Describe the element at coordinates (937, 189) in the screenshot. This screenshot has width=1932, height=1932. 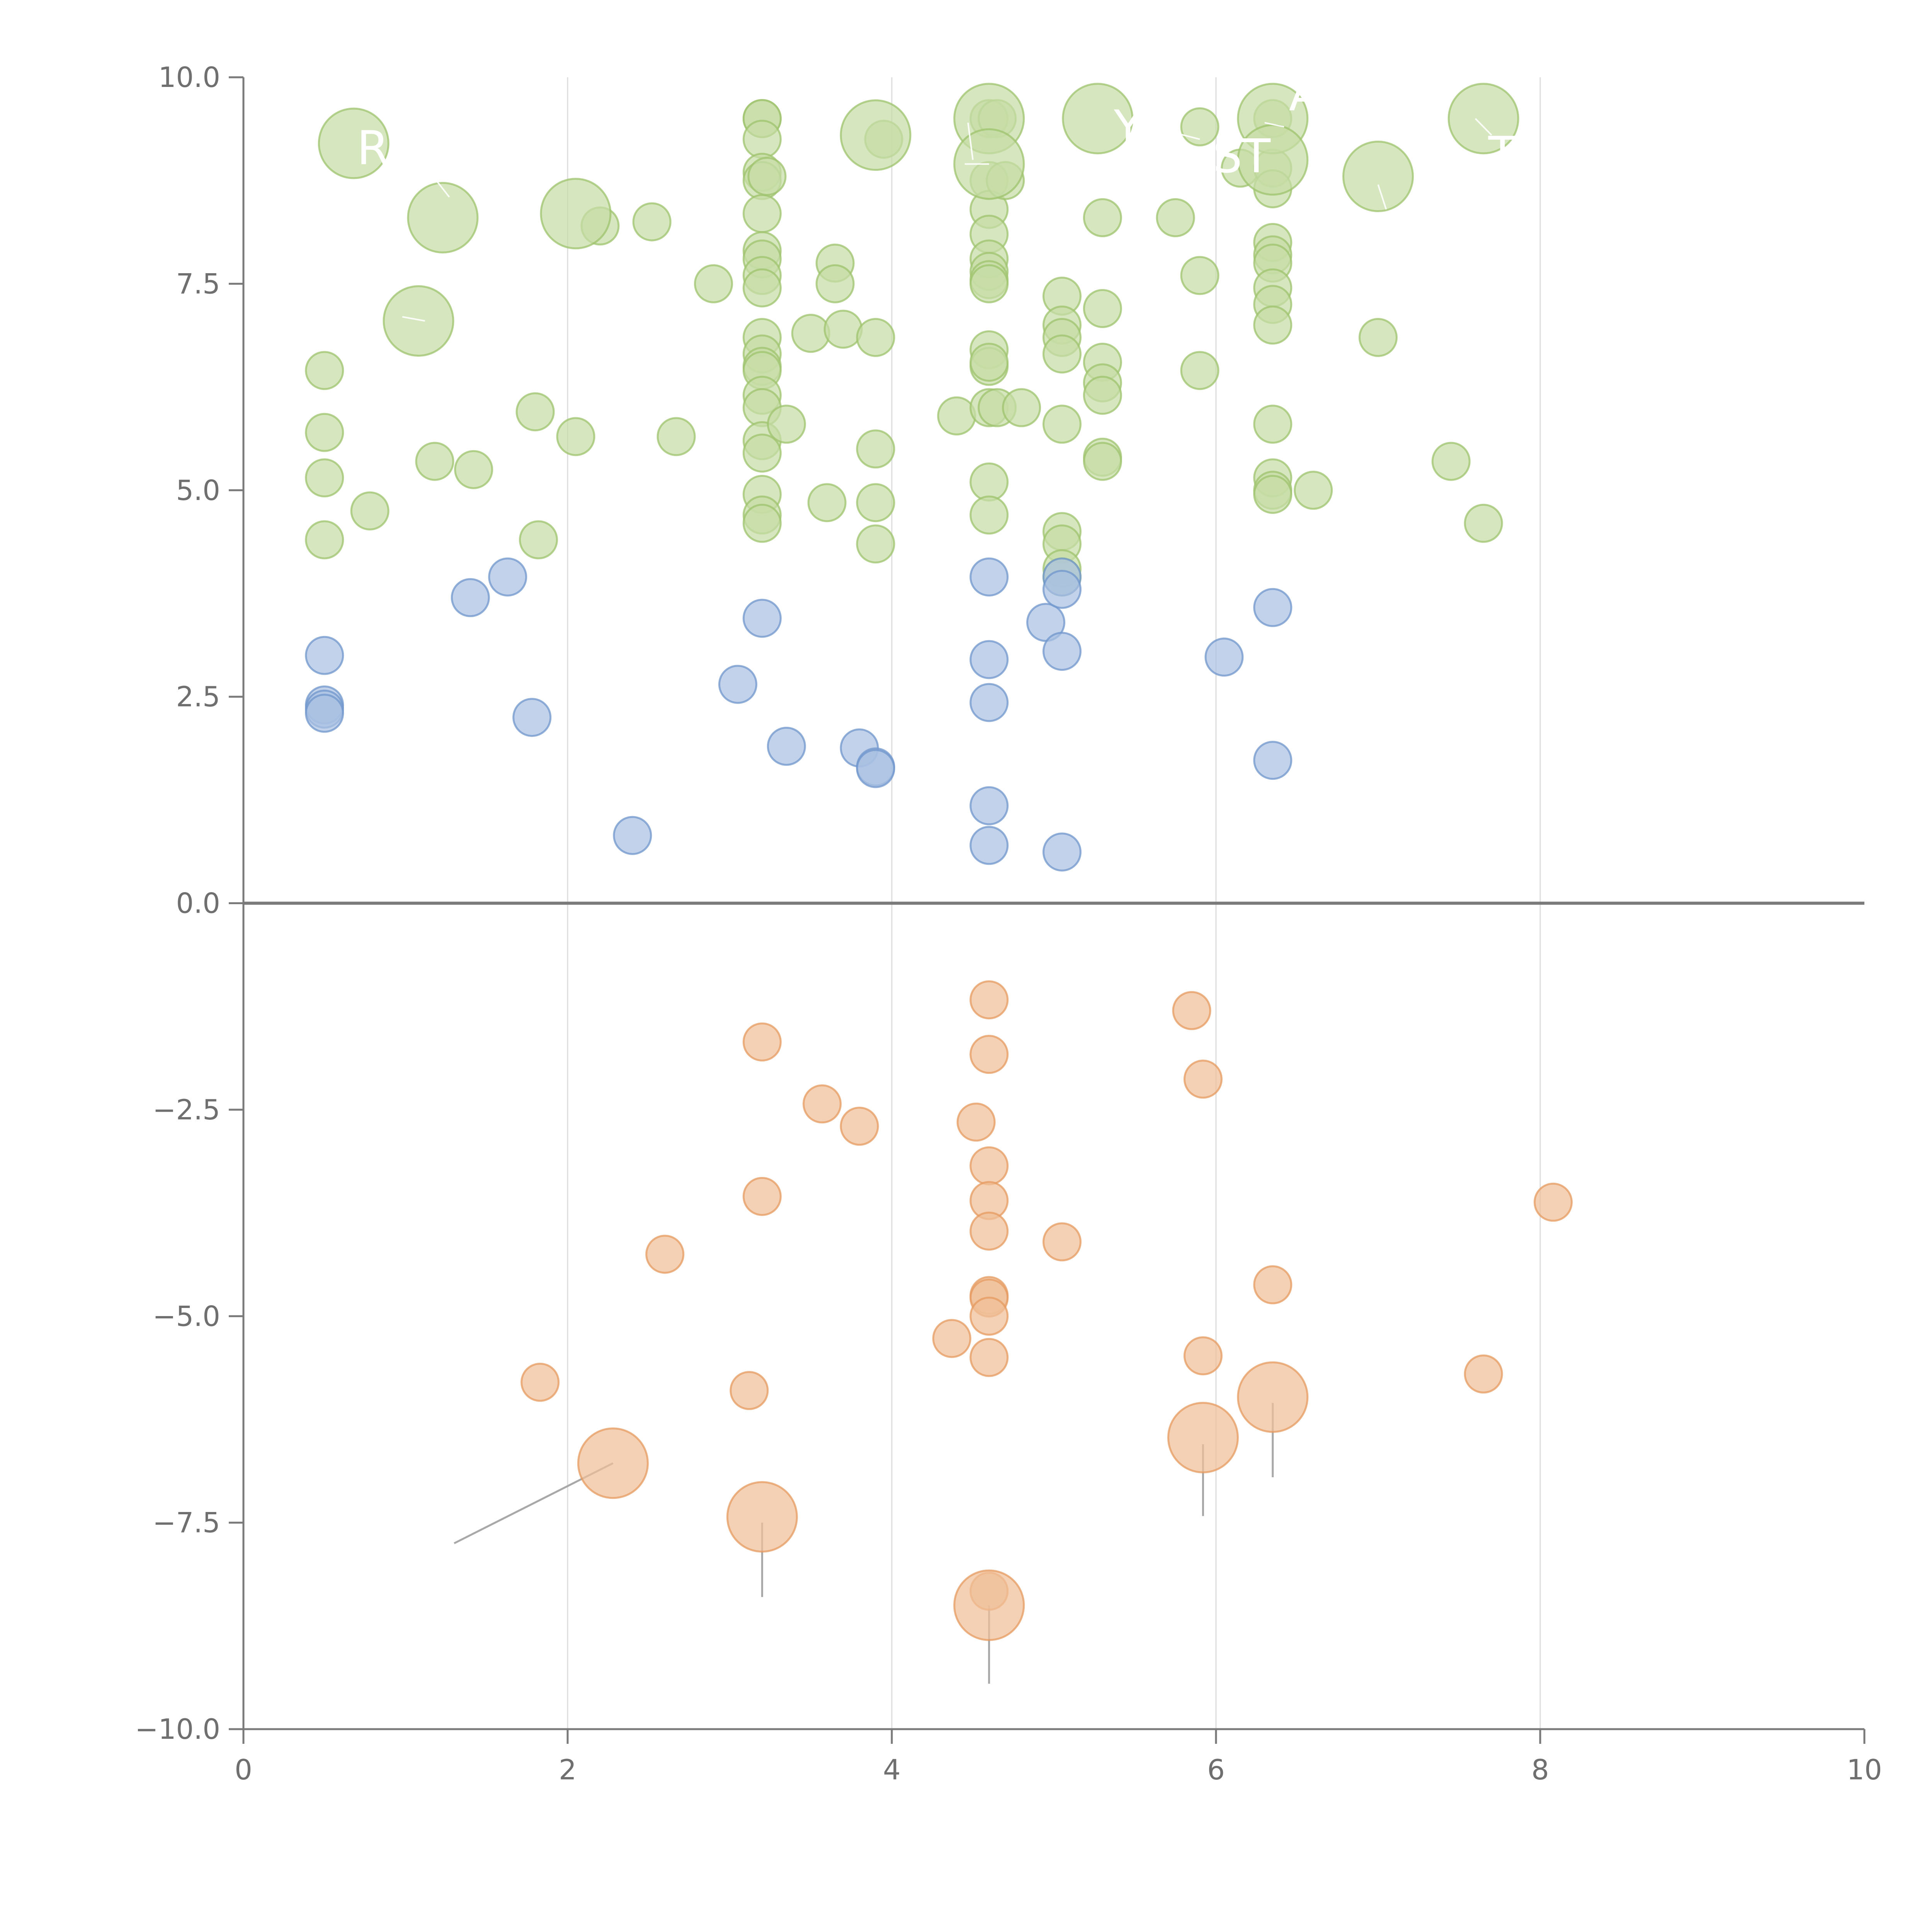
I see `annotation-layer: RHE YO ST A T W` at that location.